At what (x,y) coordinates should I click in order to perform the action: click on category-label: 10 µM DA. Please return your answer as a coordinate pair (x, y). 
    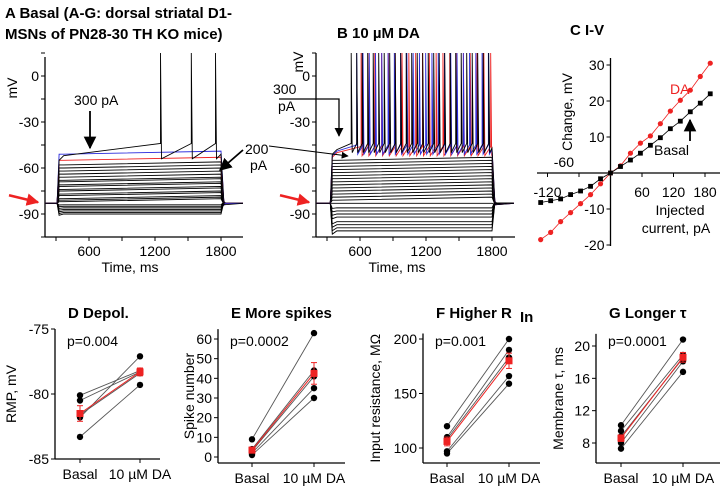
    Looking at the image, I should click on (509, 478).